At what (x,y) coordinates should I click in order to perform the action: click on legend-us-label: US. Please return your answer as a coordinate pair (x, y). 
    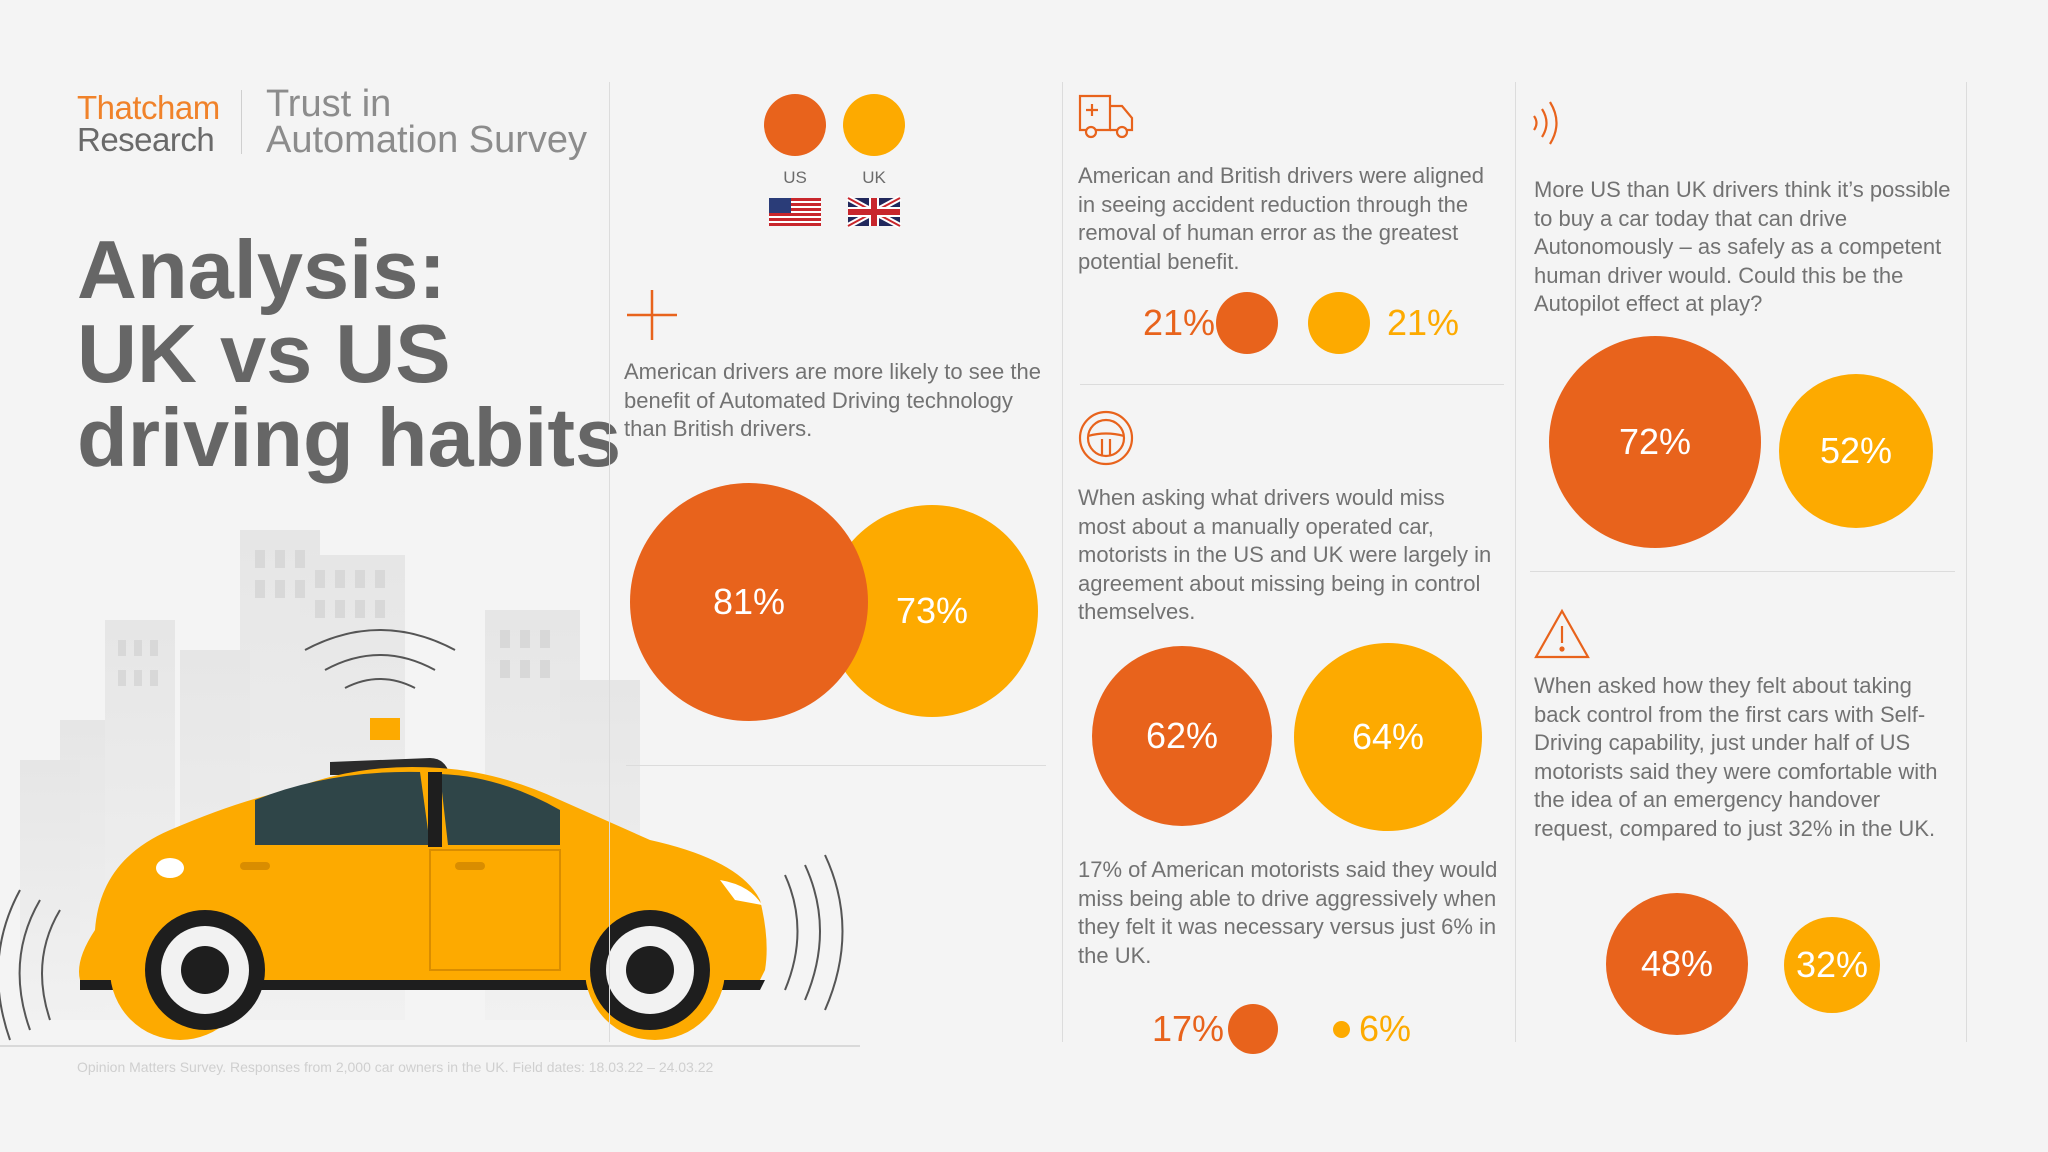
    Looking at the image, I should click on (795, 178).